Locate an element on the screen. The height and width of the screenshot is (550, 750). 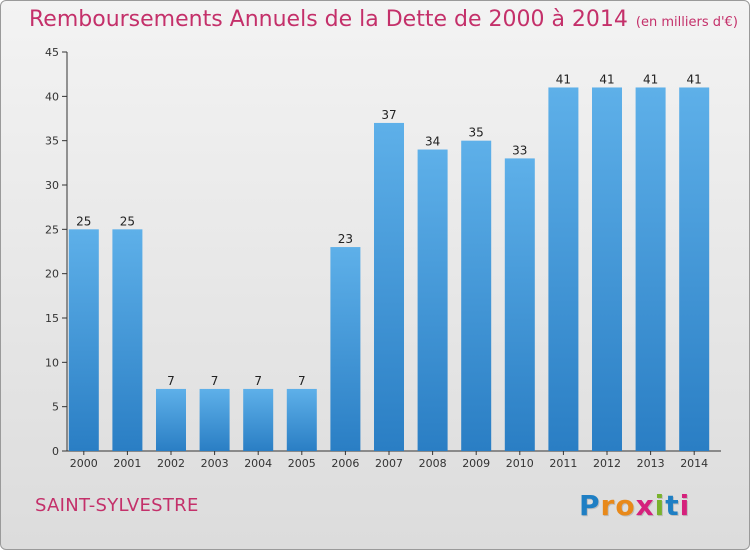
y-tick-label: 10 is located at coordinates (52, 362).